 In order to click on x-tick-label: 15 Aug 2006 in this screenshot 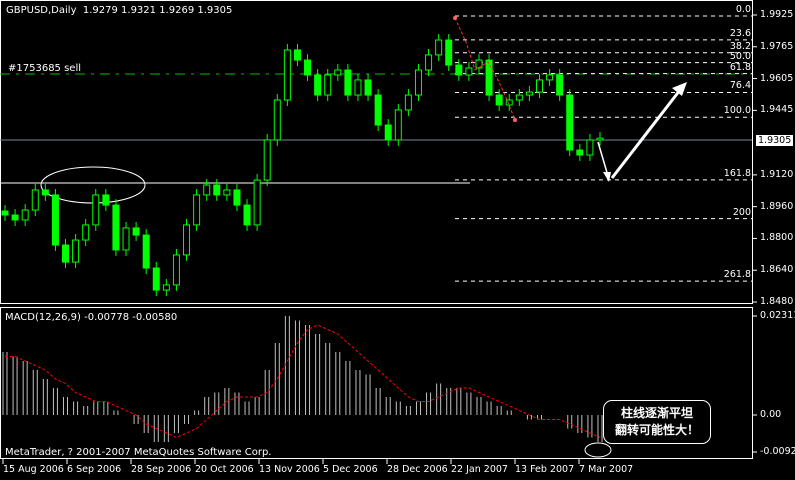, I will do `click(33, 469)`.